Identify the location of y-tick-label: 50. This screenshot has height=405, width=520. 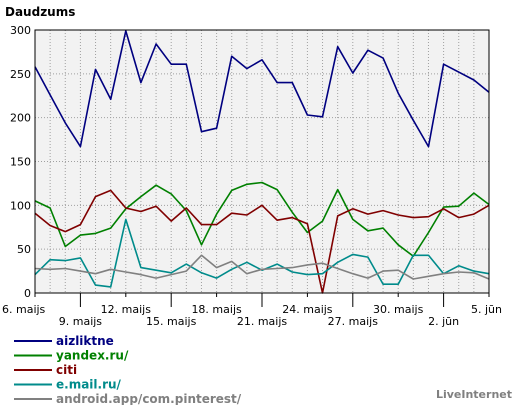
(24, 249).